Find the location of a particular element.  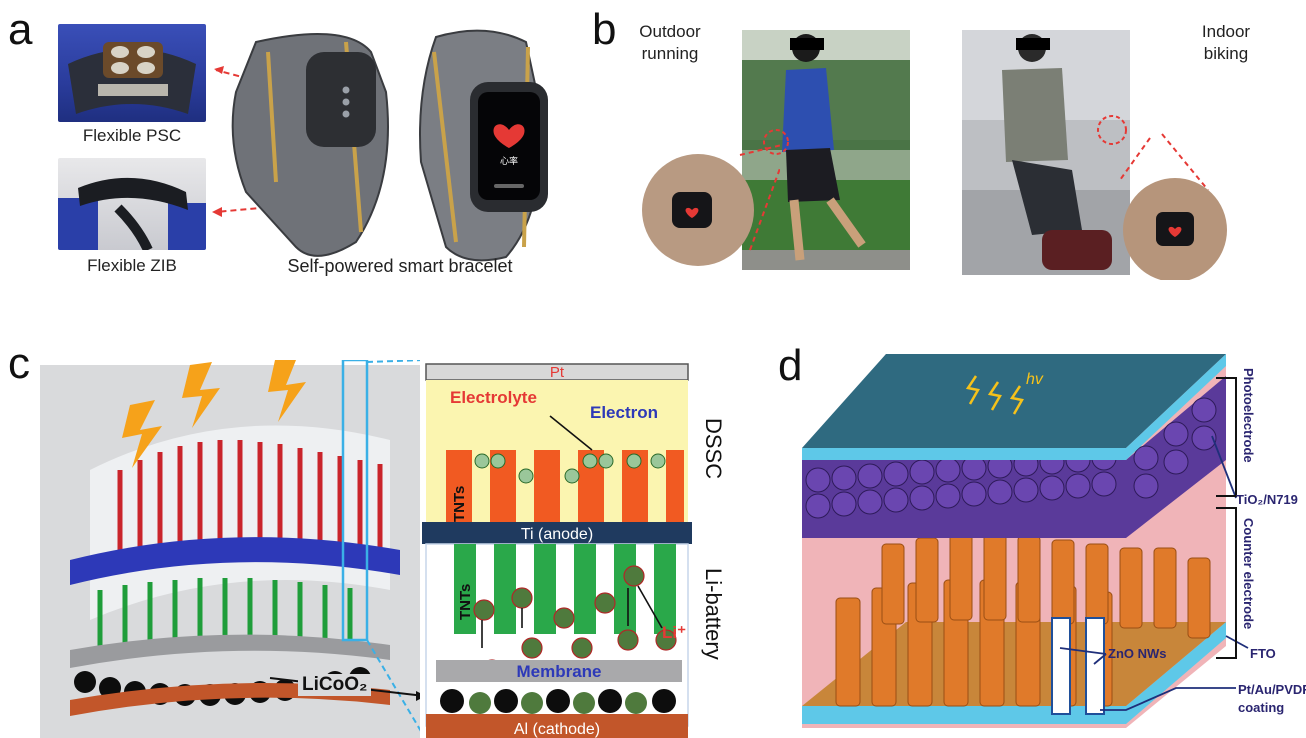

bracelet-illustration: 心率 is located at coordinates (380, 145).